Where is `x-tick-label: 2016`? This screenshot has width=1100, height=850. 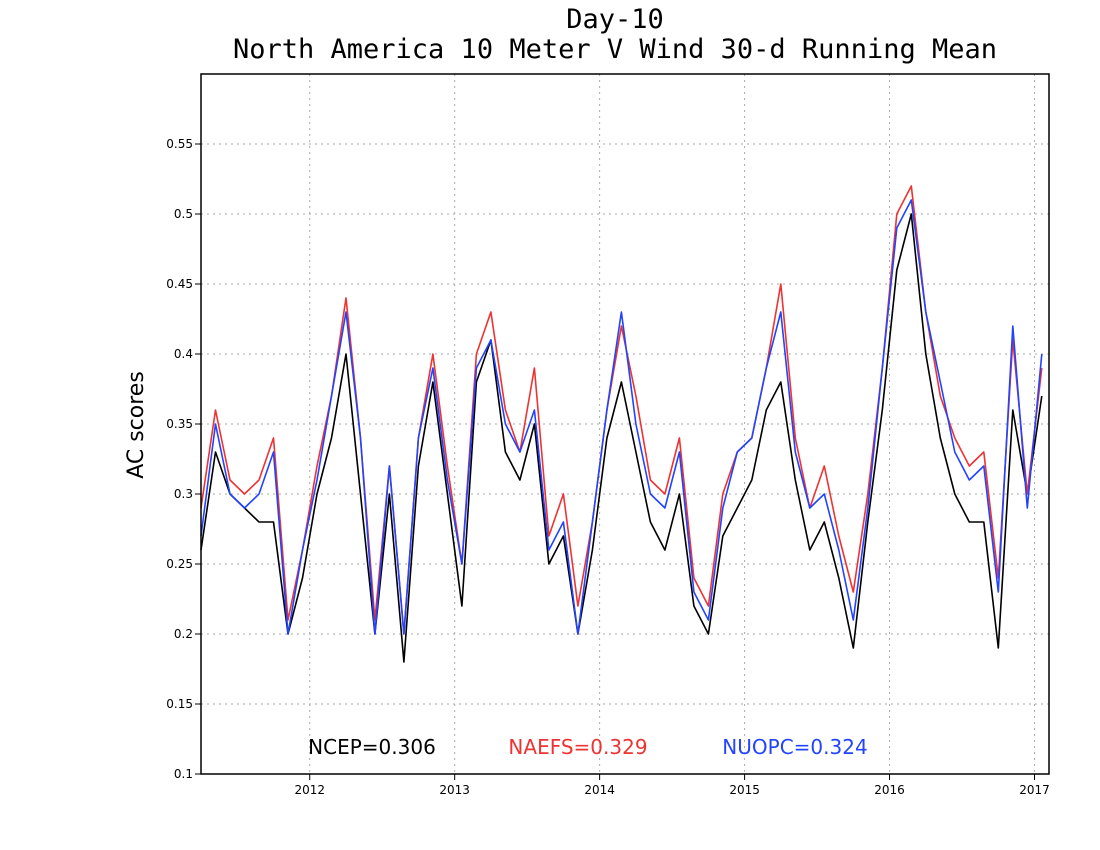 x-tick-label: 2016 is located at coordinates (889, 790).